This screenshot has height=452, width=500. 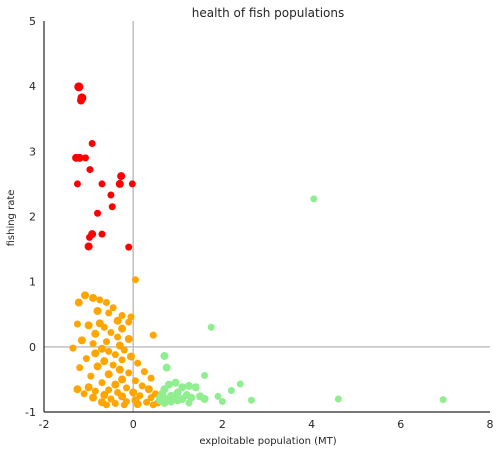 What do you see at coordinates (268, 13) in the screenshot?
I see `chart-title: health of fish populations` at bounding box center [268, 13].